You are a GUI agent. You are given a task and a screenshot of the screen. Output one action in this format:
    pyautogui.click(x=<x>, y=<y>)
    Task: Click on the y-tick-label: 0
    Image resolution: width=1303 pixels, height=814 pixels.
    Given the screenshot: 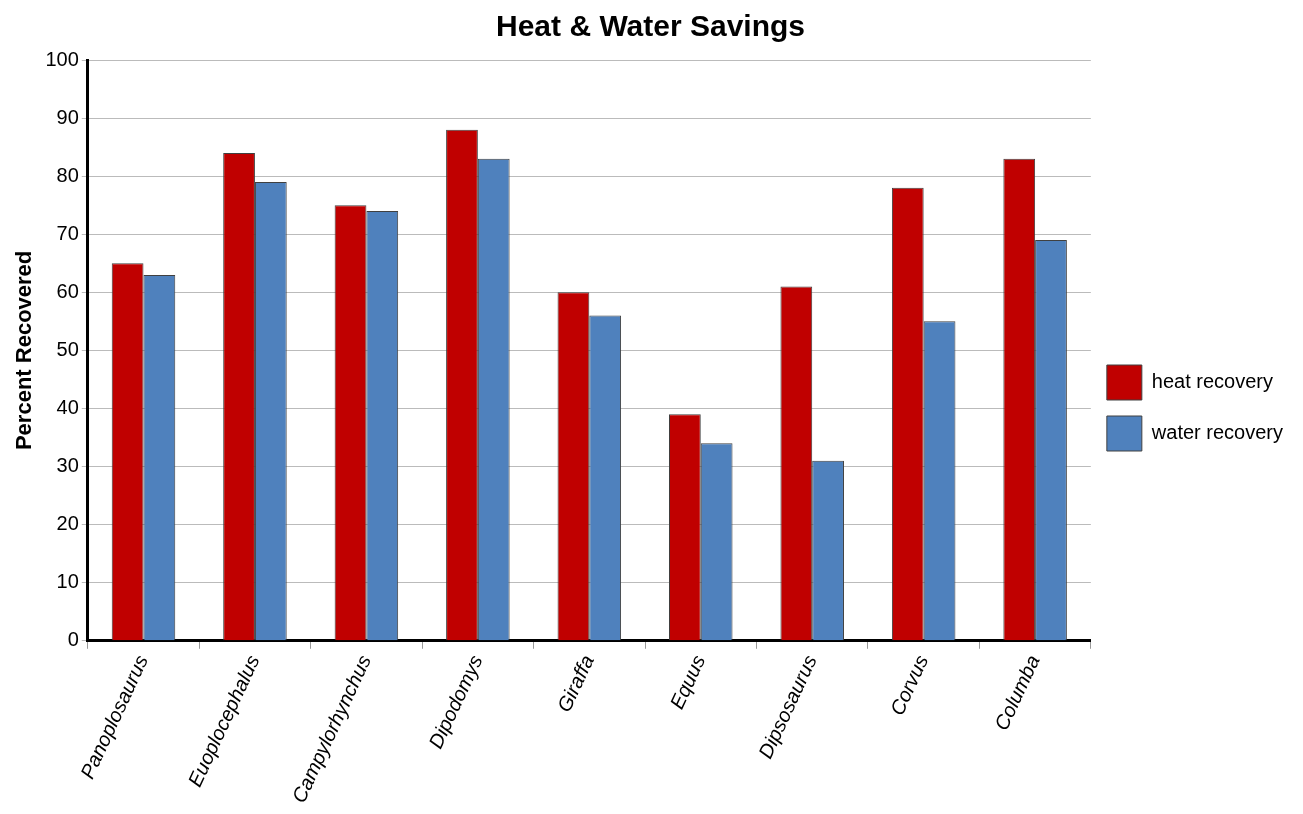 What is the action you would take?
    pyautogui.click(x=73, y=639)
    